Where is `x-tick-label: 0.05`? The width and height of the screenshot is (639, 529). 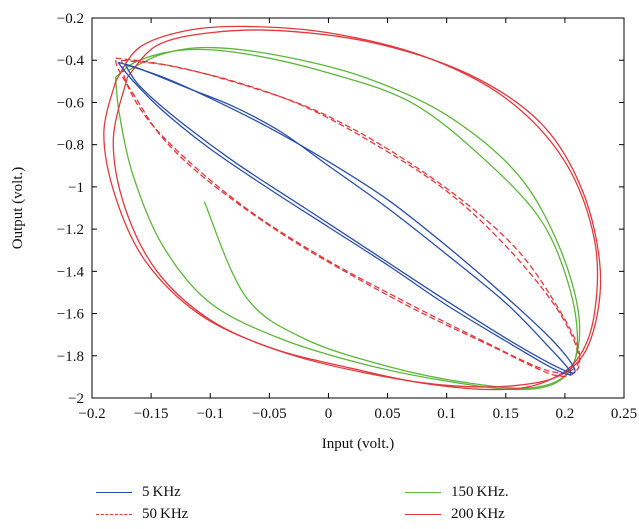
x-tick-label: 0.05 is located at coordinates (387, 414).